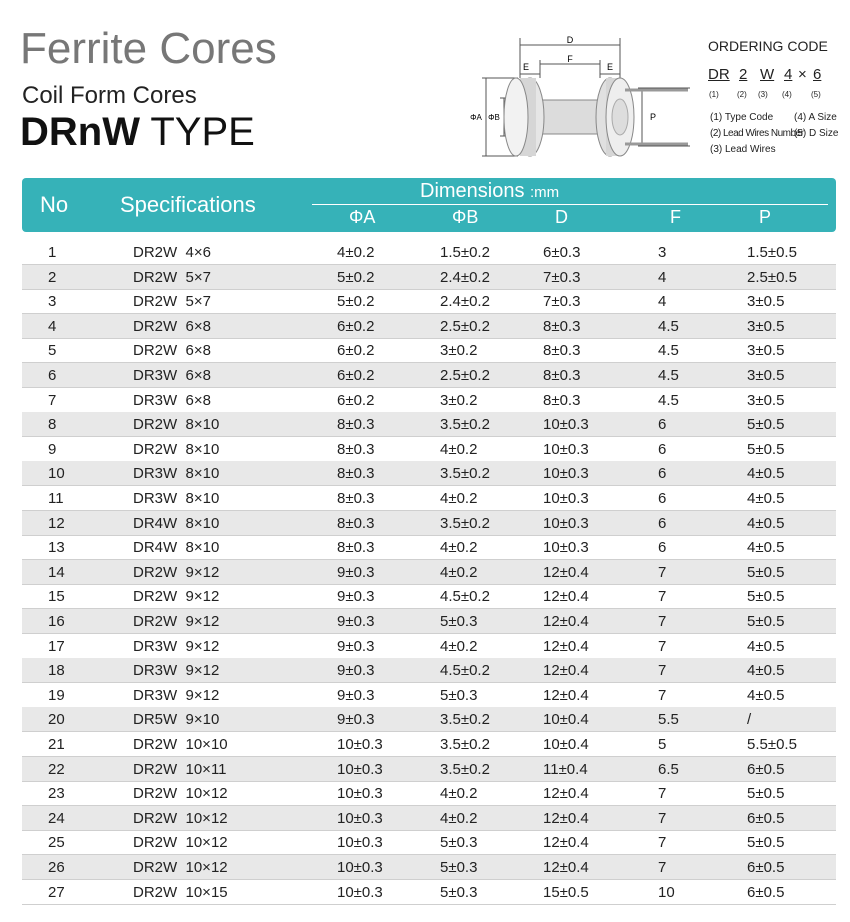 The width and height of the screenshot is (850, 922). I want to click on cell: 4.5±0.2, so click(465, 671).